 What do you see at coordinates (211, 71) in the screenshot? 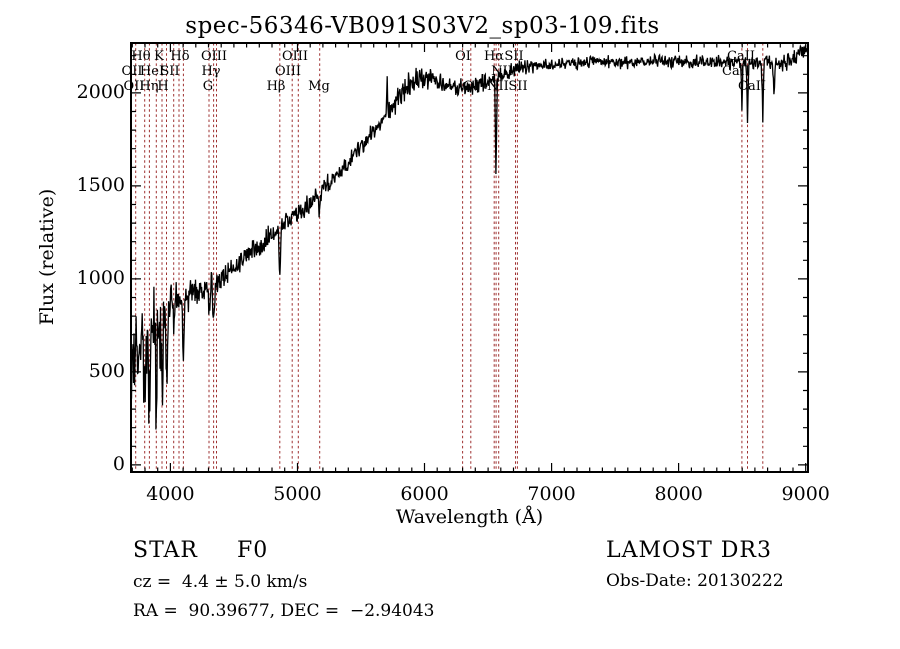
I see `spectral-line-label: Hγ` at bounding box center [211, 71].